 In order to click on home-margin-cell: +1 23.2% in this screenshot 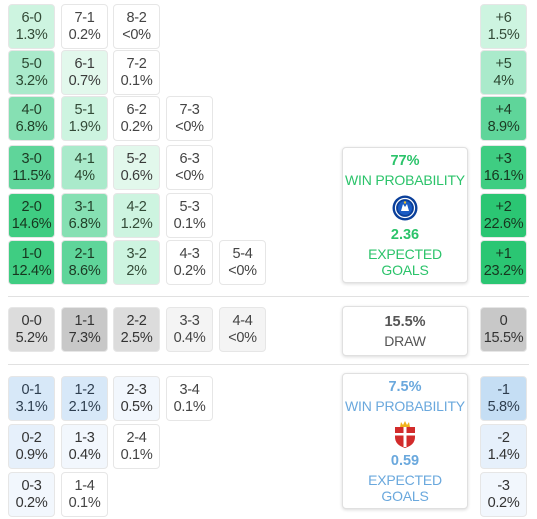, I will do `click(503, 262)`.